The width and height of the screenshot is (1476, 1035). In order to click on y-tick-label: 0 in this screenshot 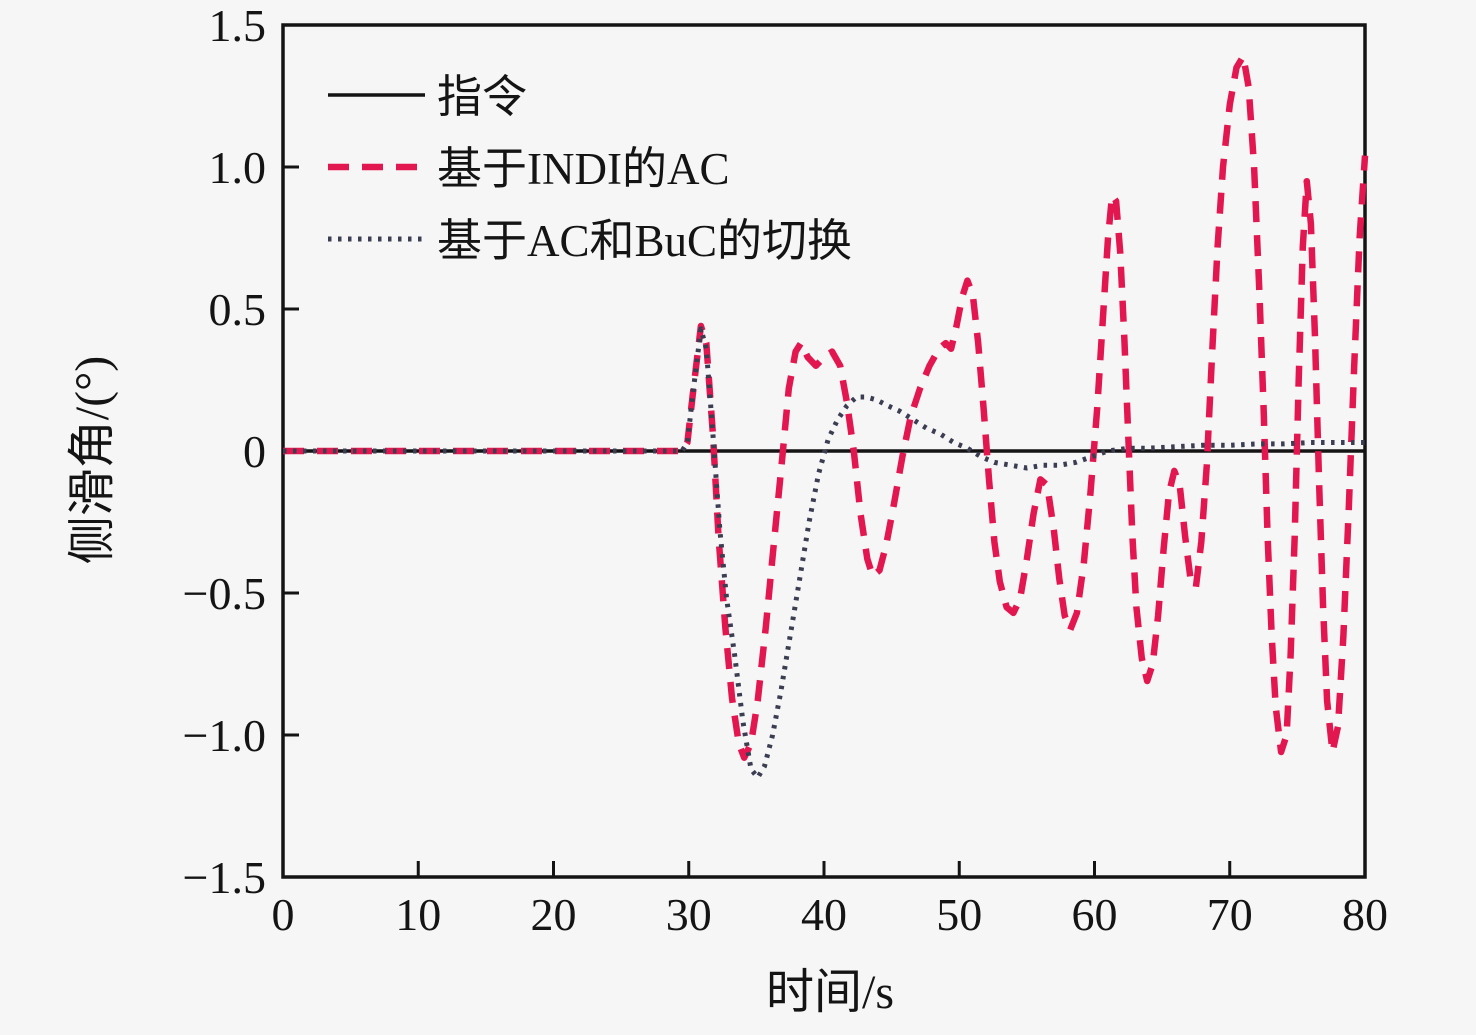, I will do `click(254, 451)`.